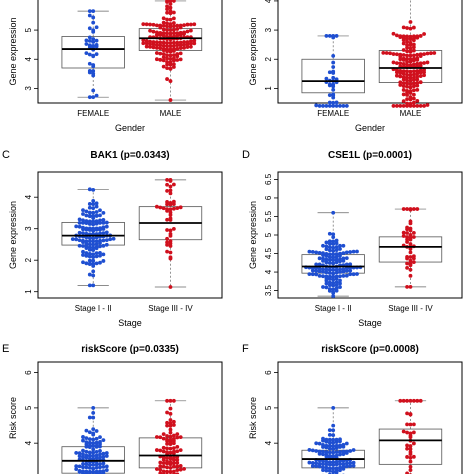 Image resolution: width=474 pixels, height=474 pixels. I want to click on y-axis-label: Risk score, so click(13, 418).